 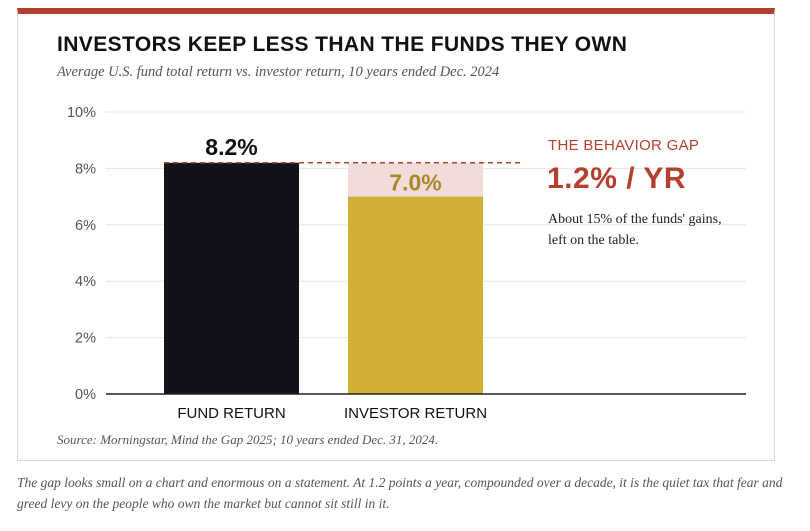 What do you see at coordinates (415, 295) in the screenshot?
I see `bar-investor-return` at bounding box center [415, 295].